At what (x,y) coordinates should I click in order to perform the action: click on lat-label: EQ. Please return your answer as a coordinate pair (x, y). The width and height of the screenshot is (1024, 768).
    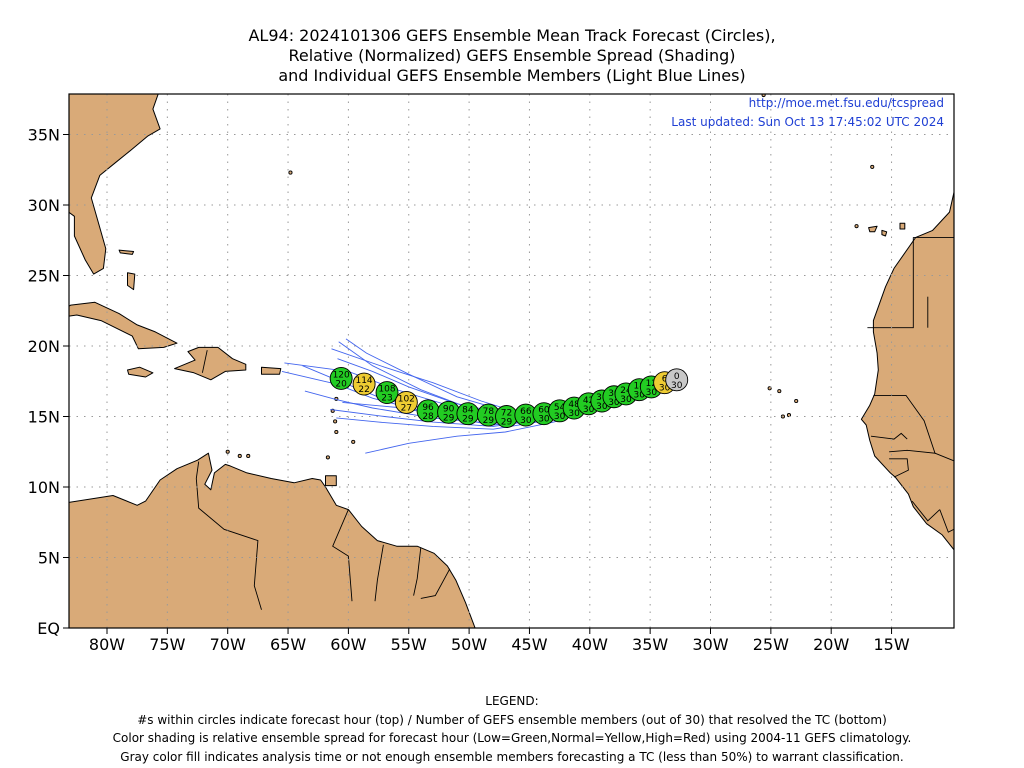
    Looking at the image, I should click on (48, 628).